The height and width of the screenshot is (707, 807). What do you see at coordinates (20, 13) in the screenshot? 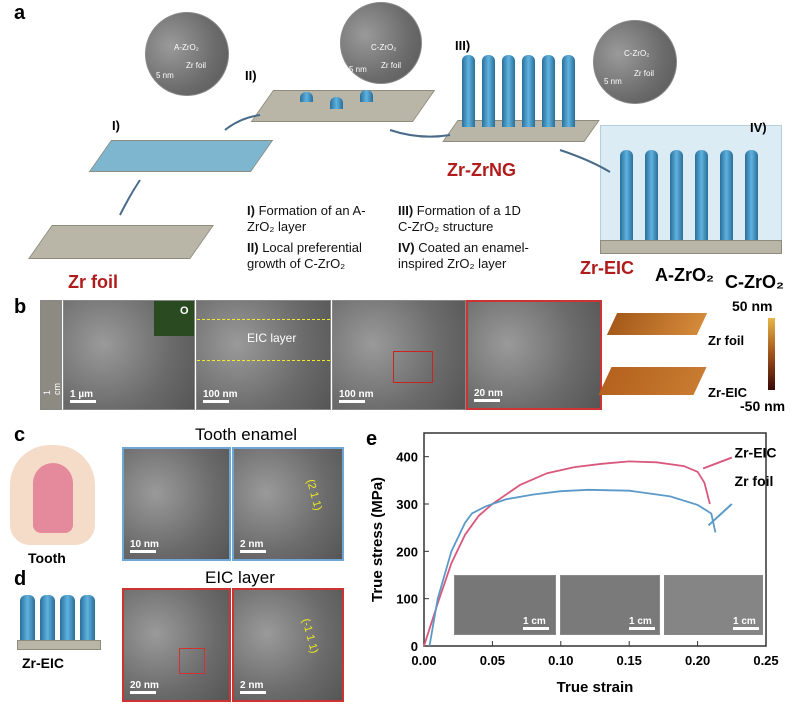
I see `panel-label-a: a` at bounding box center [20, 13].